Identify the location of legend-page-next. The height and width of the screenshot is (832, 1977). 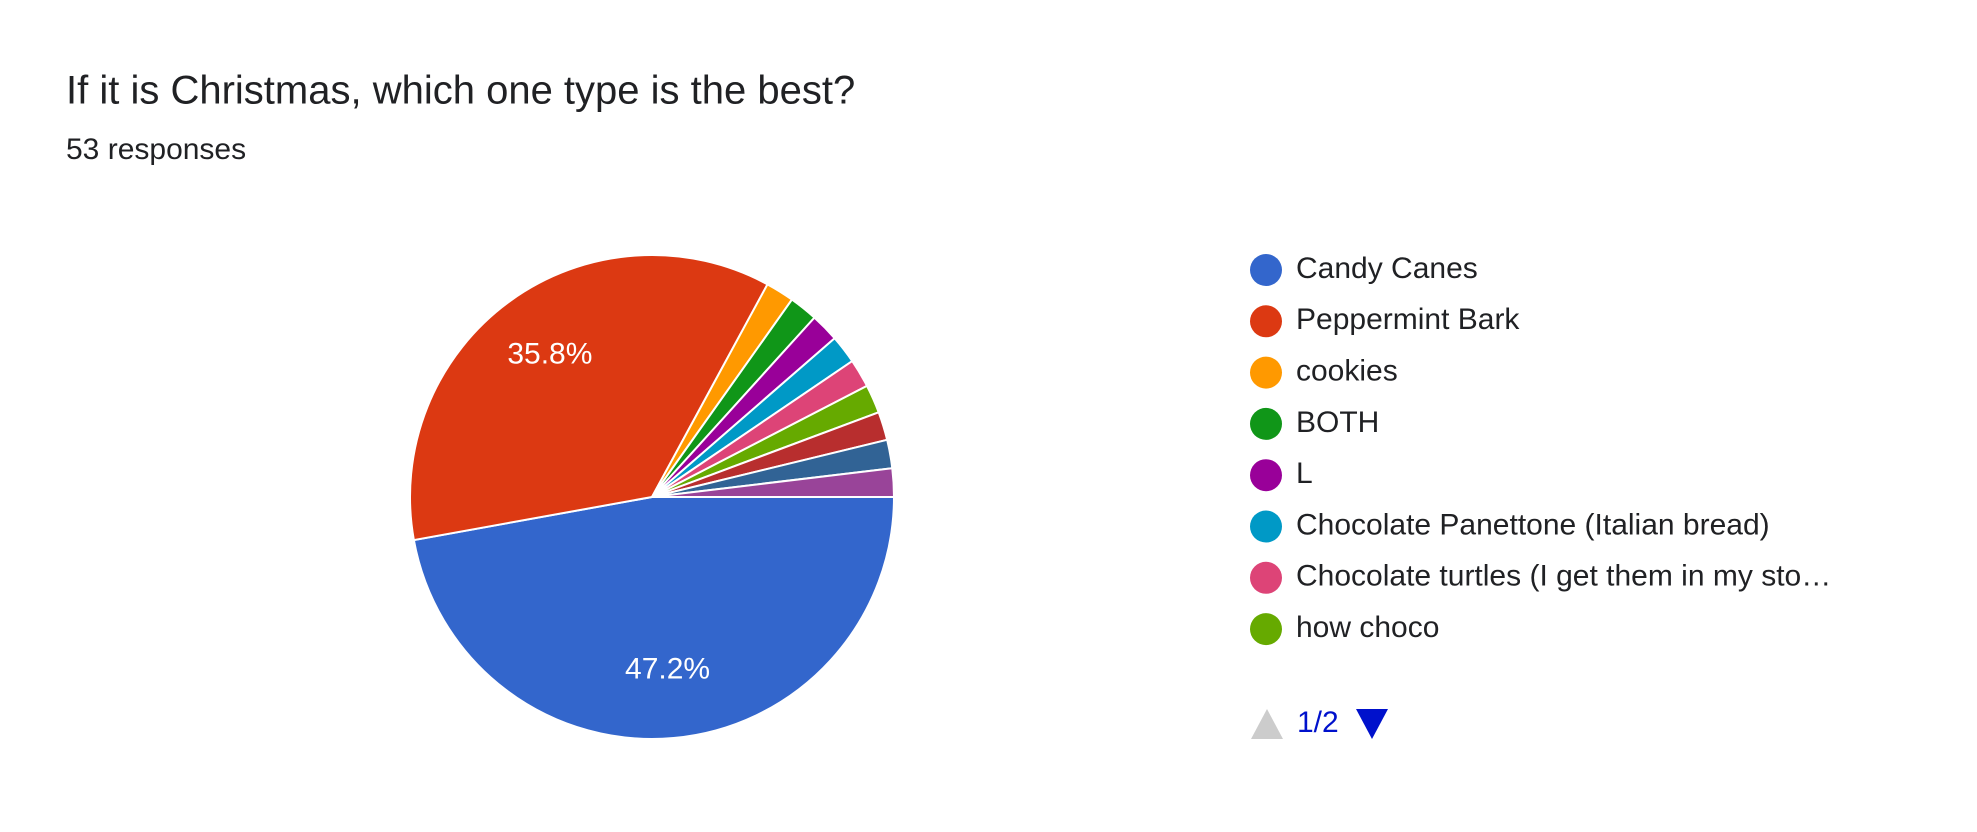
(1372, 724).